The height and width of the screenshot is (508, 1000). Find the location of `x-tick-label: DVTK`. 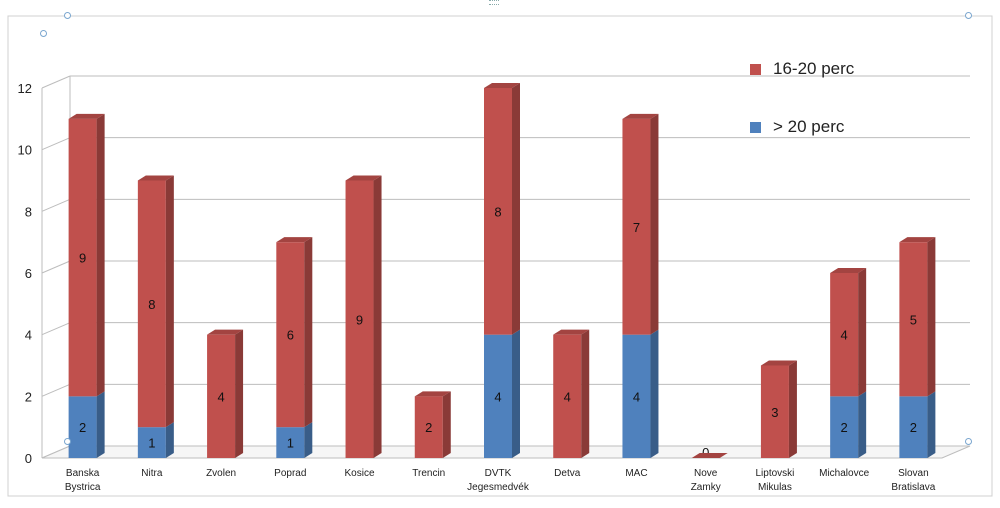

x-tick-label: DVTK is located at coordinates (498, 473).